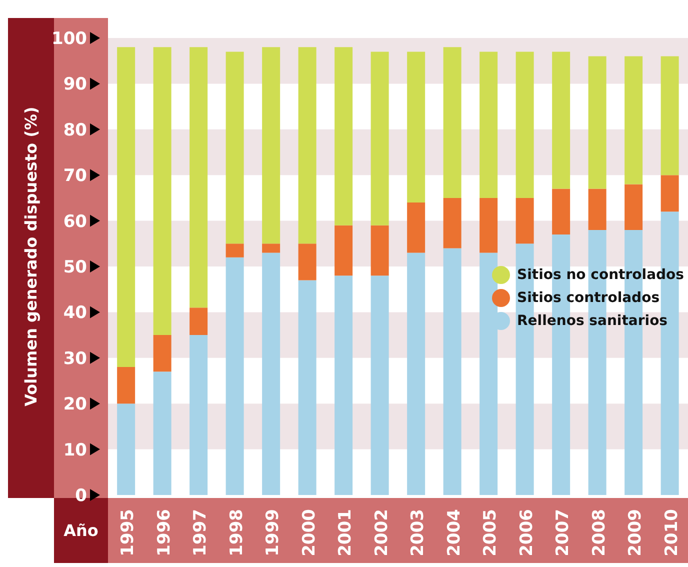  What do you see at coordinates (75, 130) in the screenshot?
I see `y-tick-label: 80` at bounding box center [75, 130].